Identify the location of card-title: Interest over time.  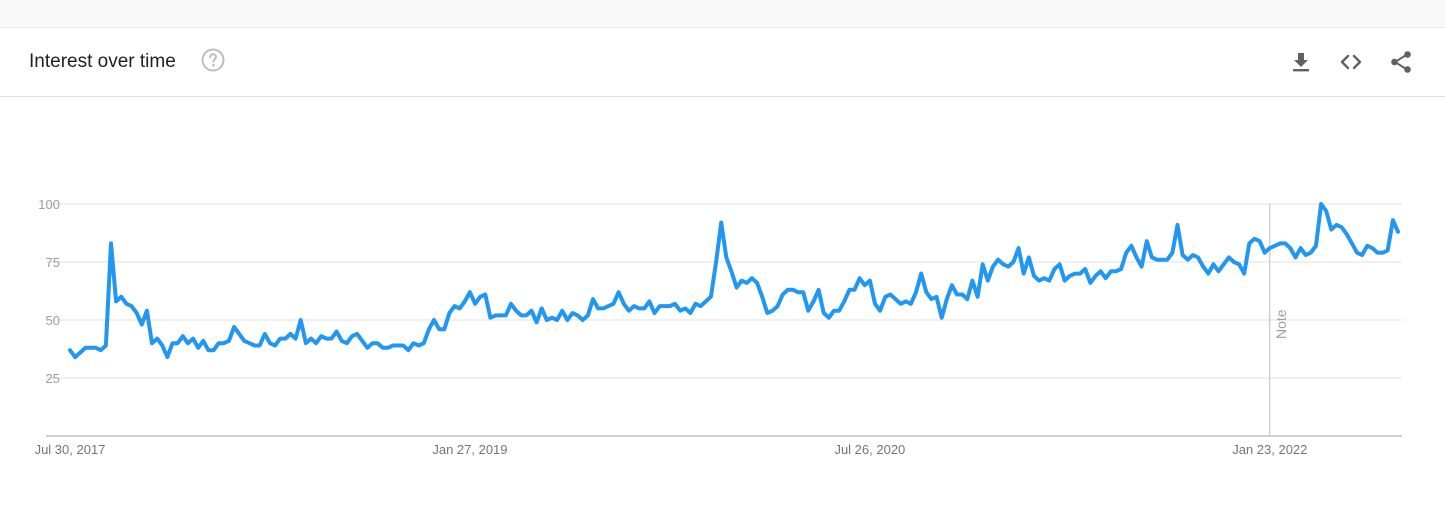
(102, 61).